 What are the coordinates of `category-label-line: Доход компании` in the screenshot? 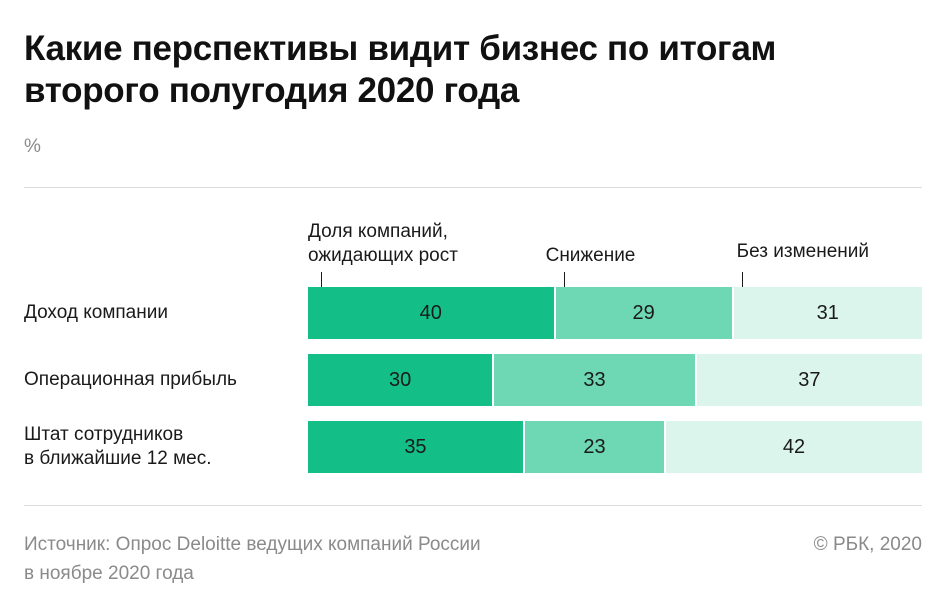 It's located at (96, 312).